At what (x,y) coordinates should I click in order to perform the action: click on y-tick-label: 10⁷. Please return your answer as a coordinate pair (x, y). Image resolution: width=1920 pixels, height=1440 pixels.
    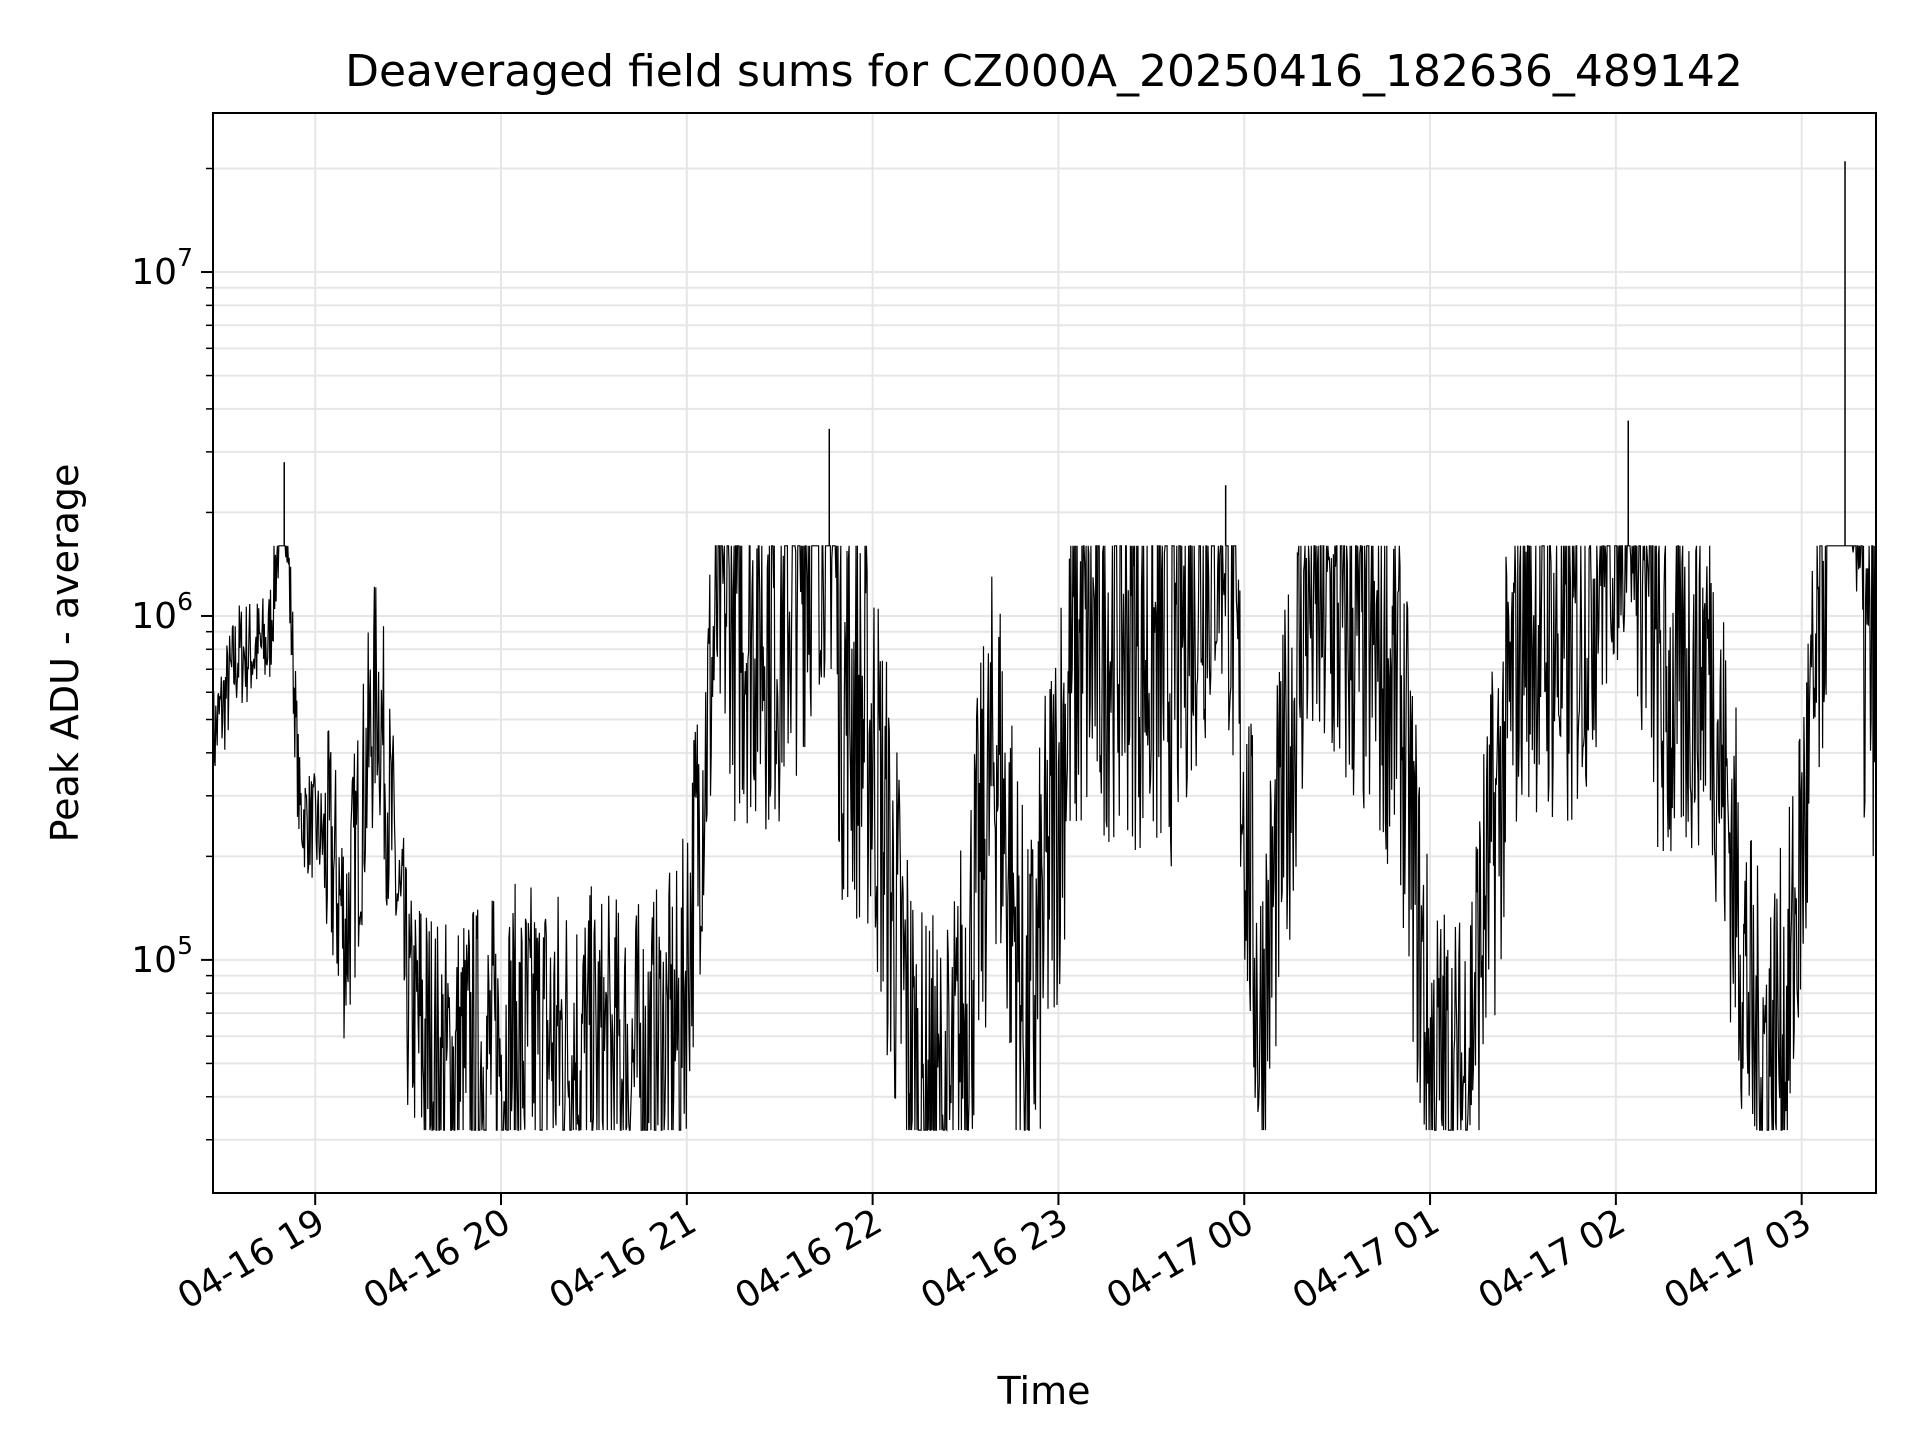
    Looking at the image, I should click on (162, 268).